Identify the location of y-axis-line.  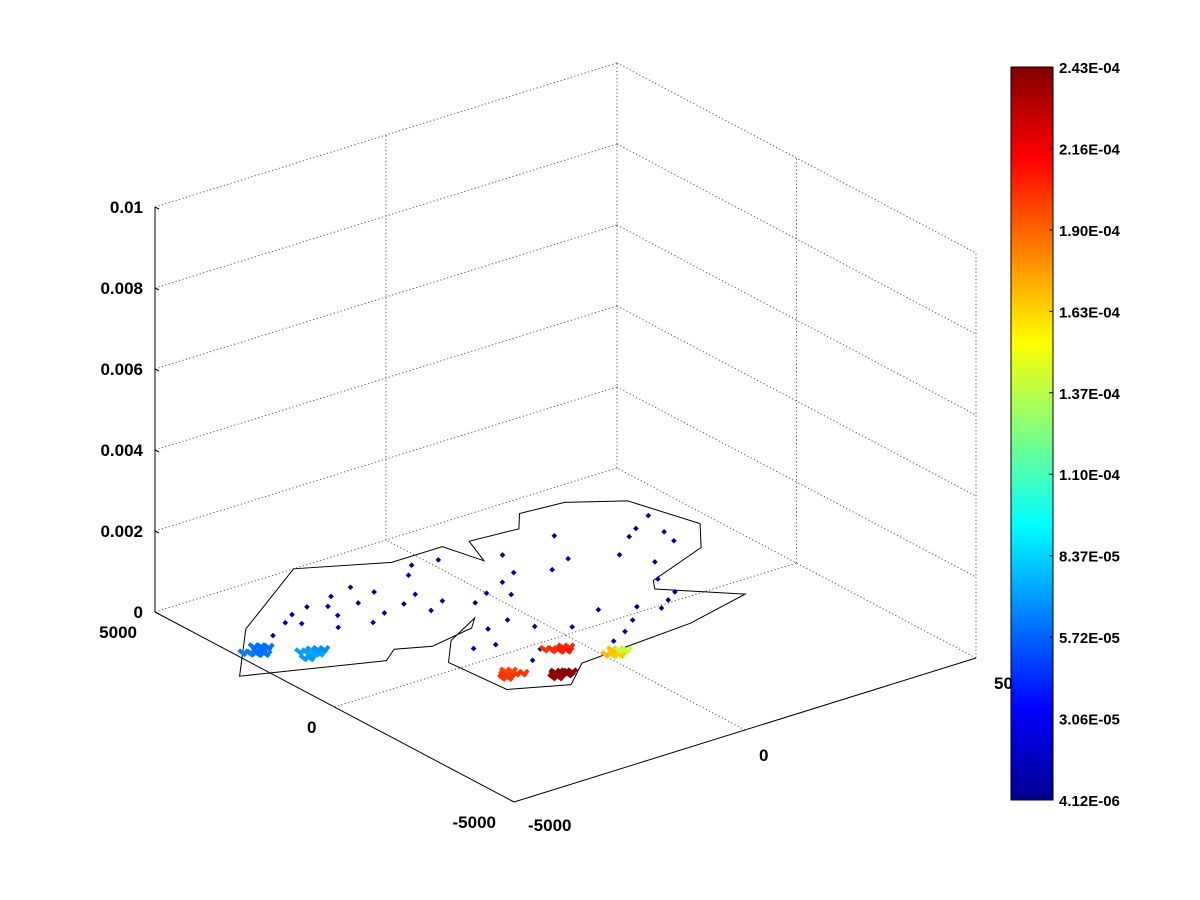
(334, 707).